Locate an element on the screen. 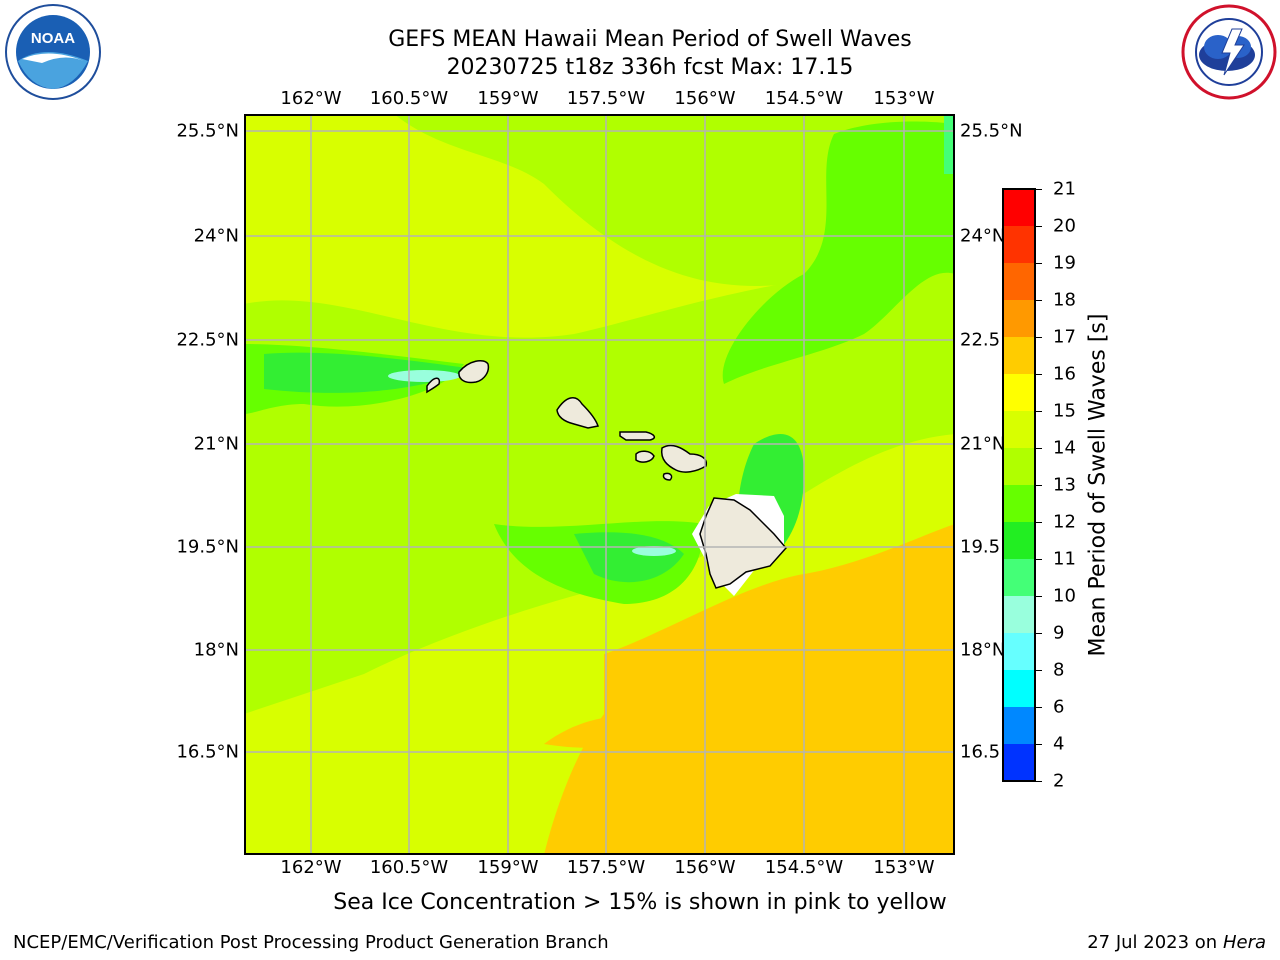 This screenshot has height=960, width=1280. lon-tick-top: 153°W is located at coordinates (904, 98).